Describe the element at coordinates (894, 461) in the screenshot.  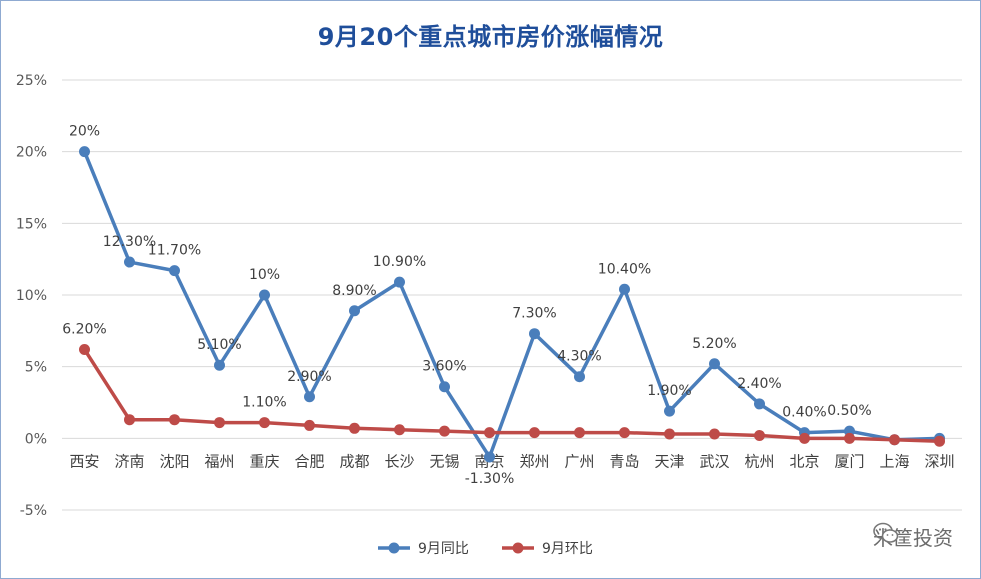
I see `x-tick-label: 上海` at that location.